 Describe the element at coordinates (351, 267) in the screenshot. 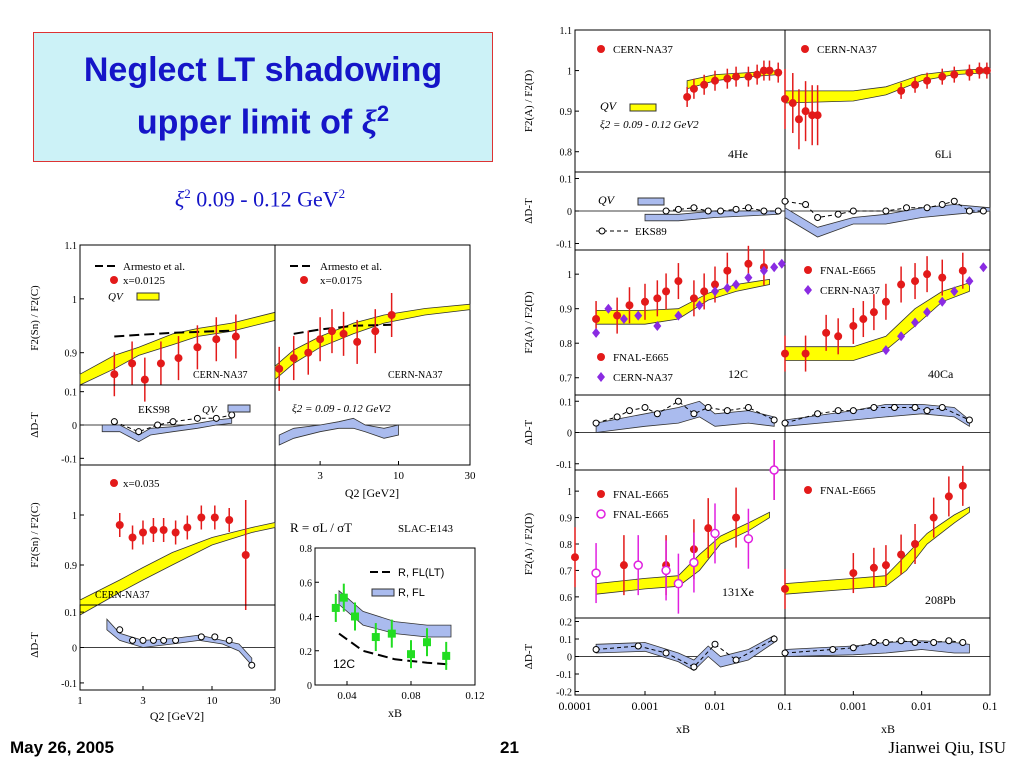

I see `sn-c-b-legend-armesto: Armesto et al.` at that location.